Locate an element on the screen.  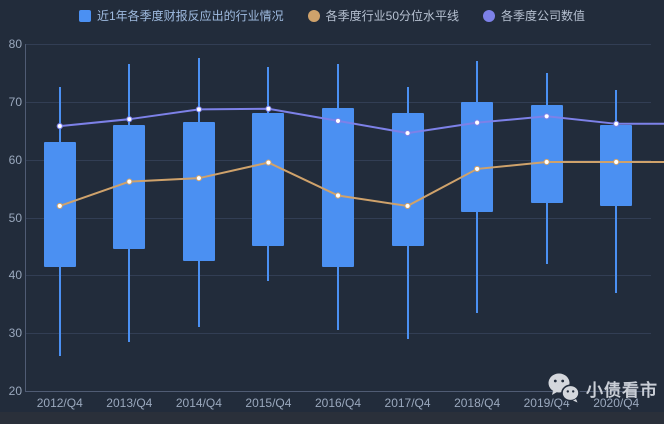
y-axis-tick-label: 40 is located at coordinates (15, 275).